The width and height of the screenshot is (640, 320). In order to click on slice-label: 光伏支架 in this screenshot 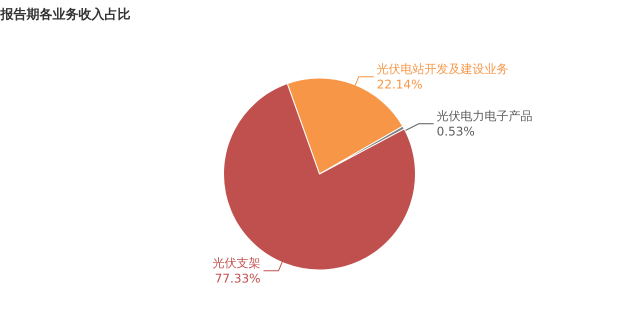, I will do `click(236, 263)`.